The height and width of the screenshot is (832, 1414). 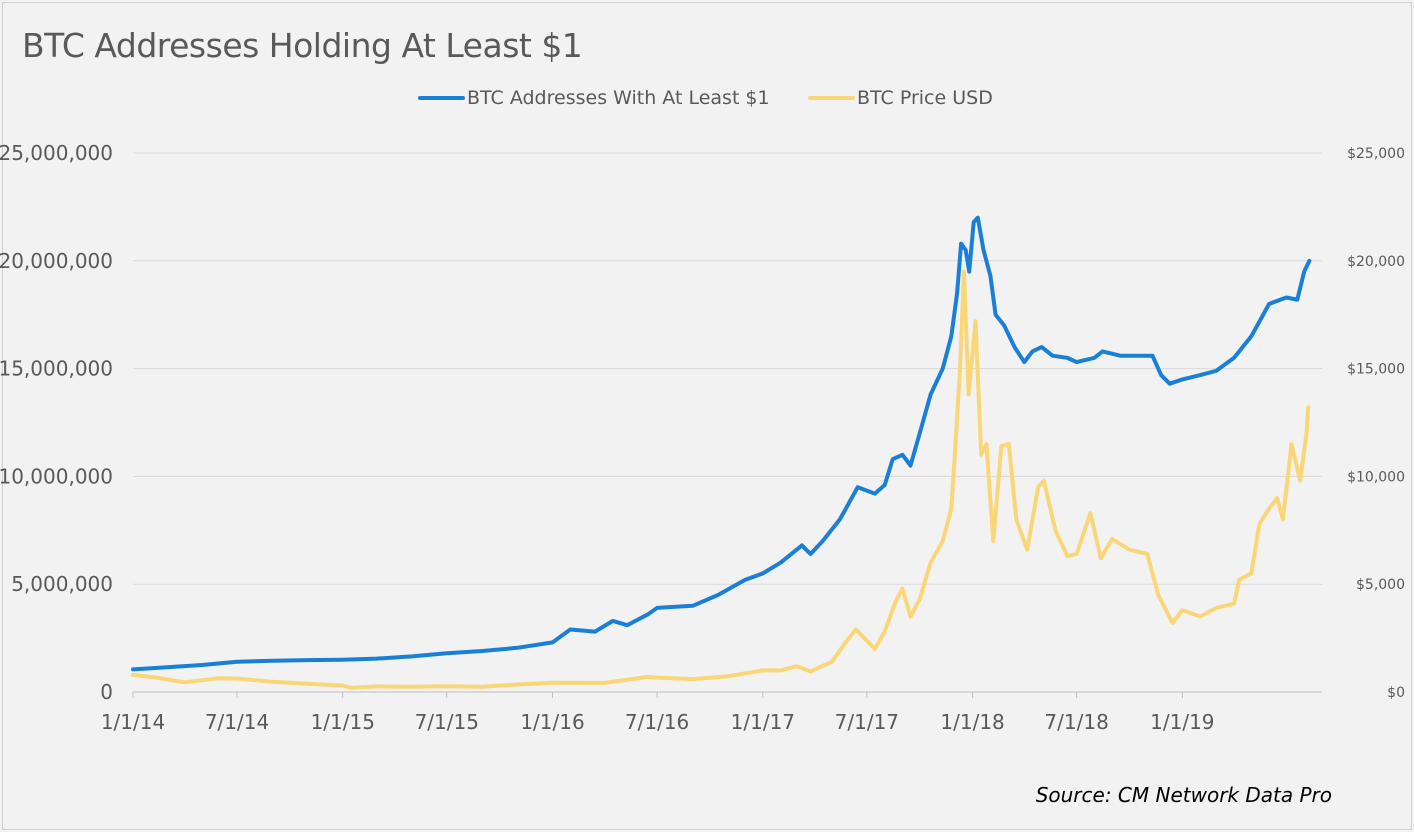 I want to click on x-tick-label: 1/1/16, so click(x=552, y=722).